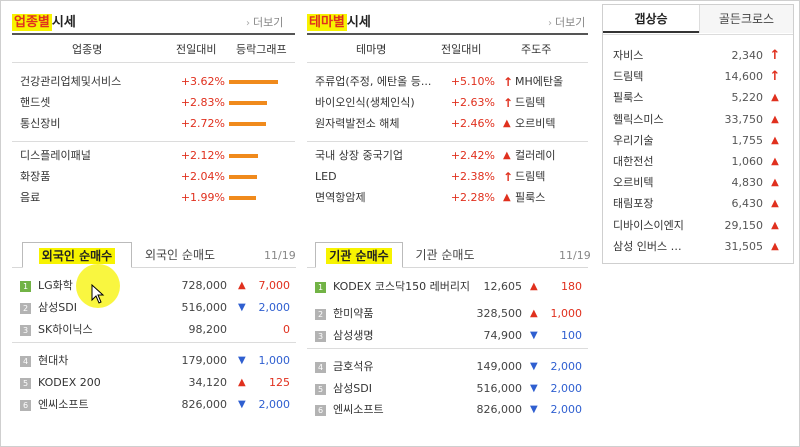 The image size is (800, 447). I want to click on gap-up-stock-name: 태림포장, so click(633, 204).